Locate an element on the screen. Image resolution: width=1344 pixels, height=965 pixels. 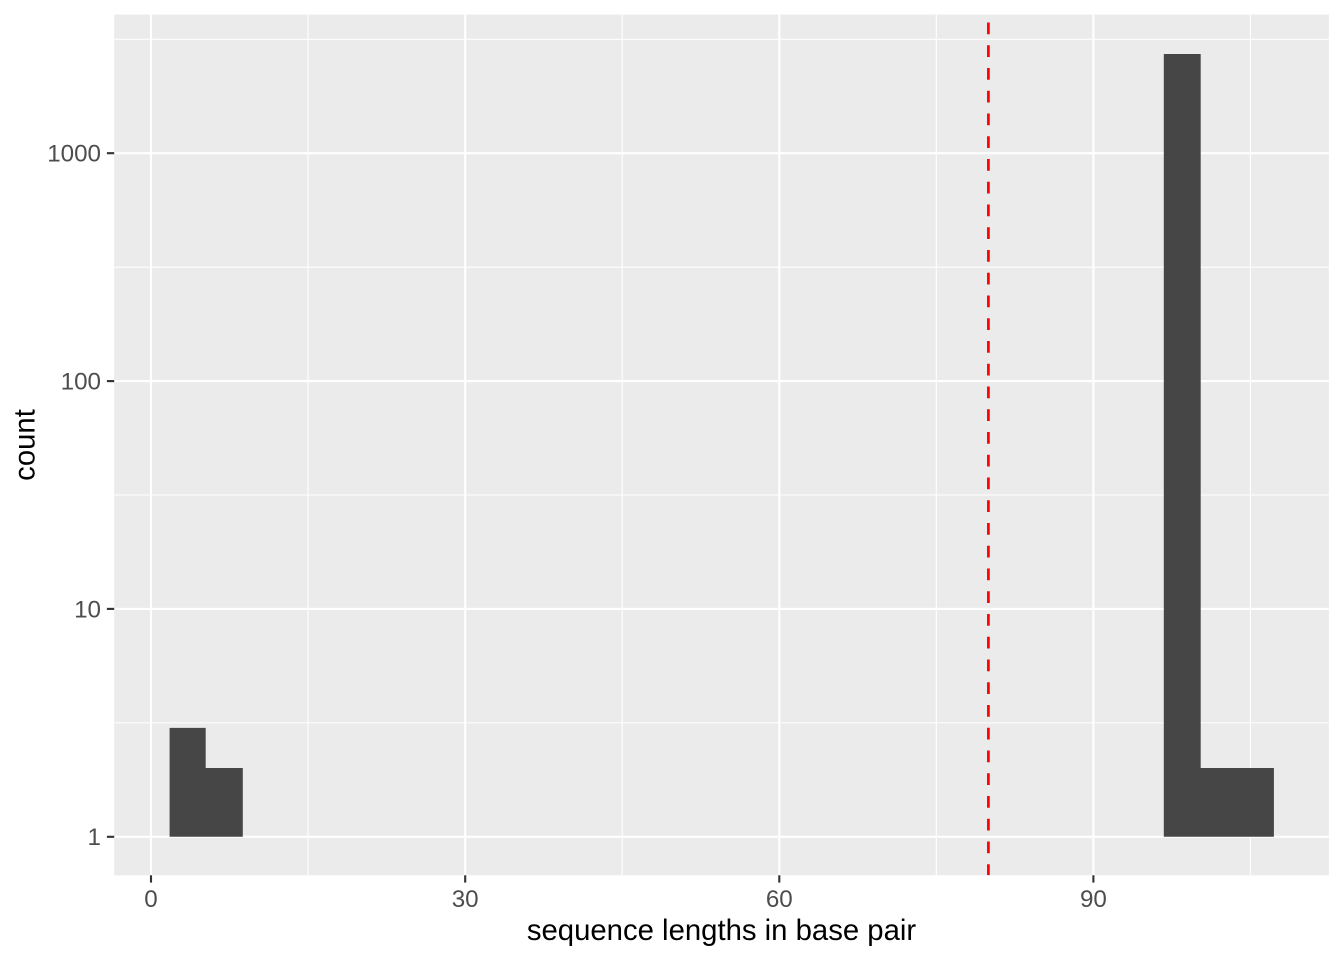
svg-text: 10 is located at coordinates (87, 609).